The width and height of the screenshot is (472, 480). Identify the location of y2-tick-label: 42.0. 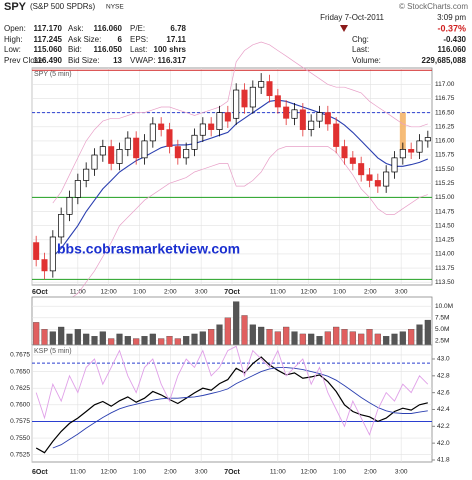
(443, 443).